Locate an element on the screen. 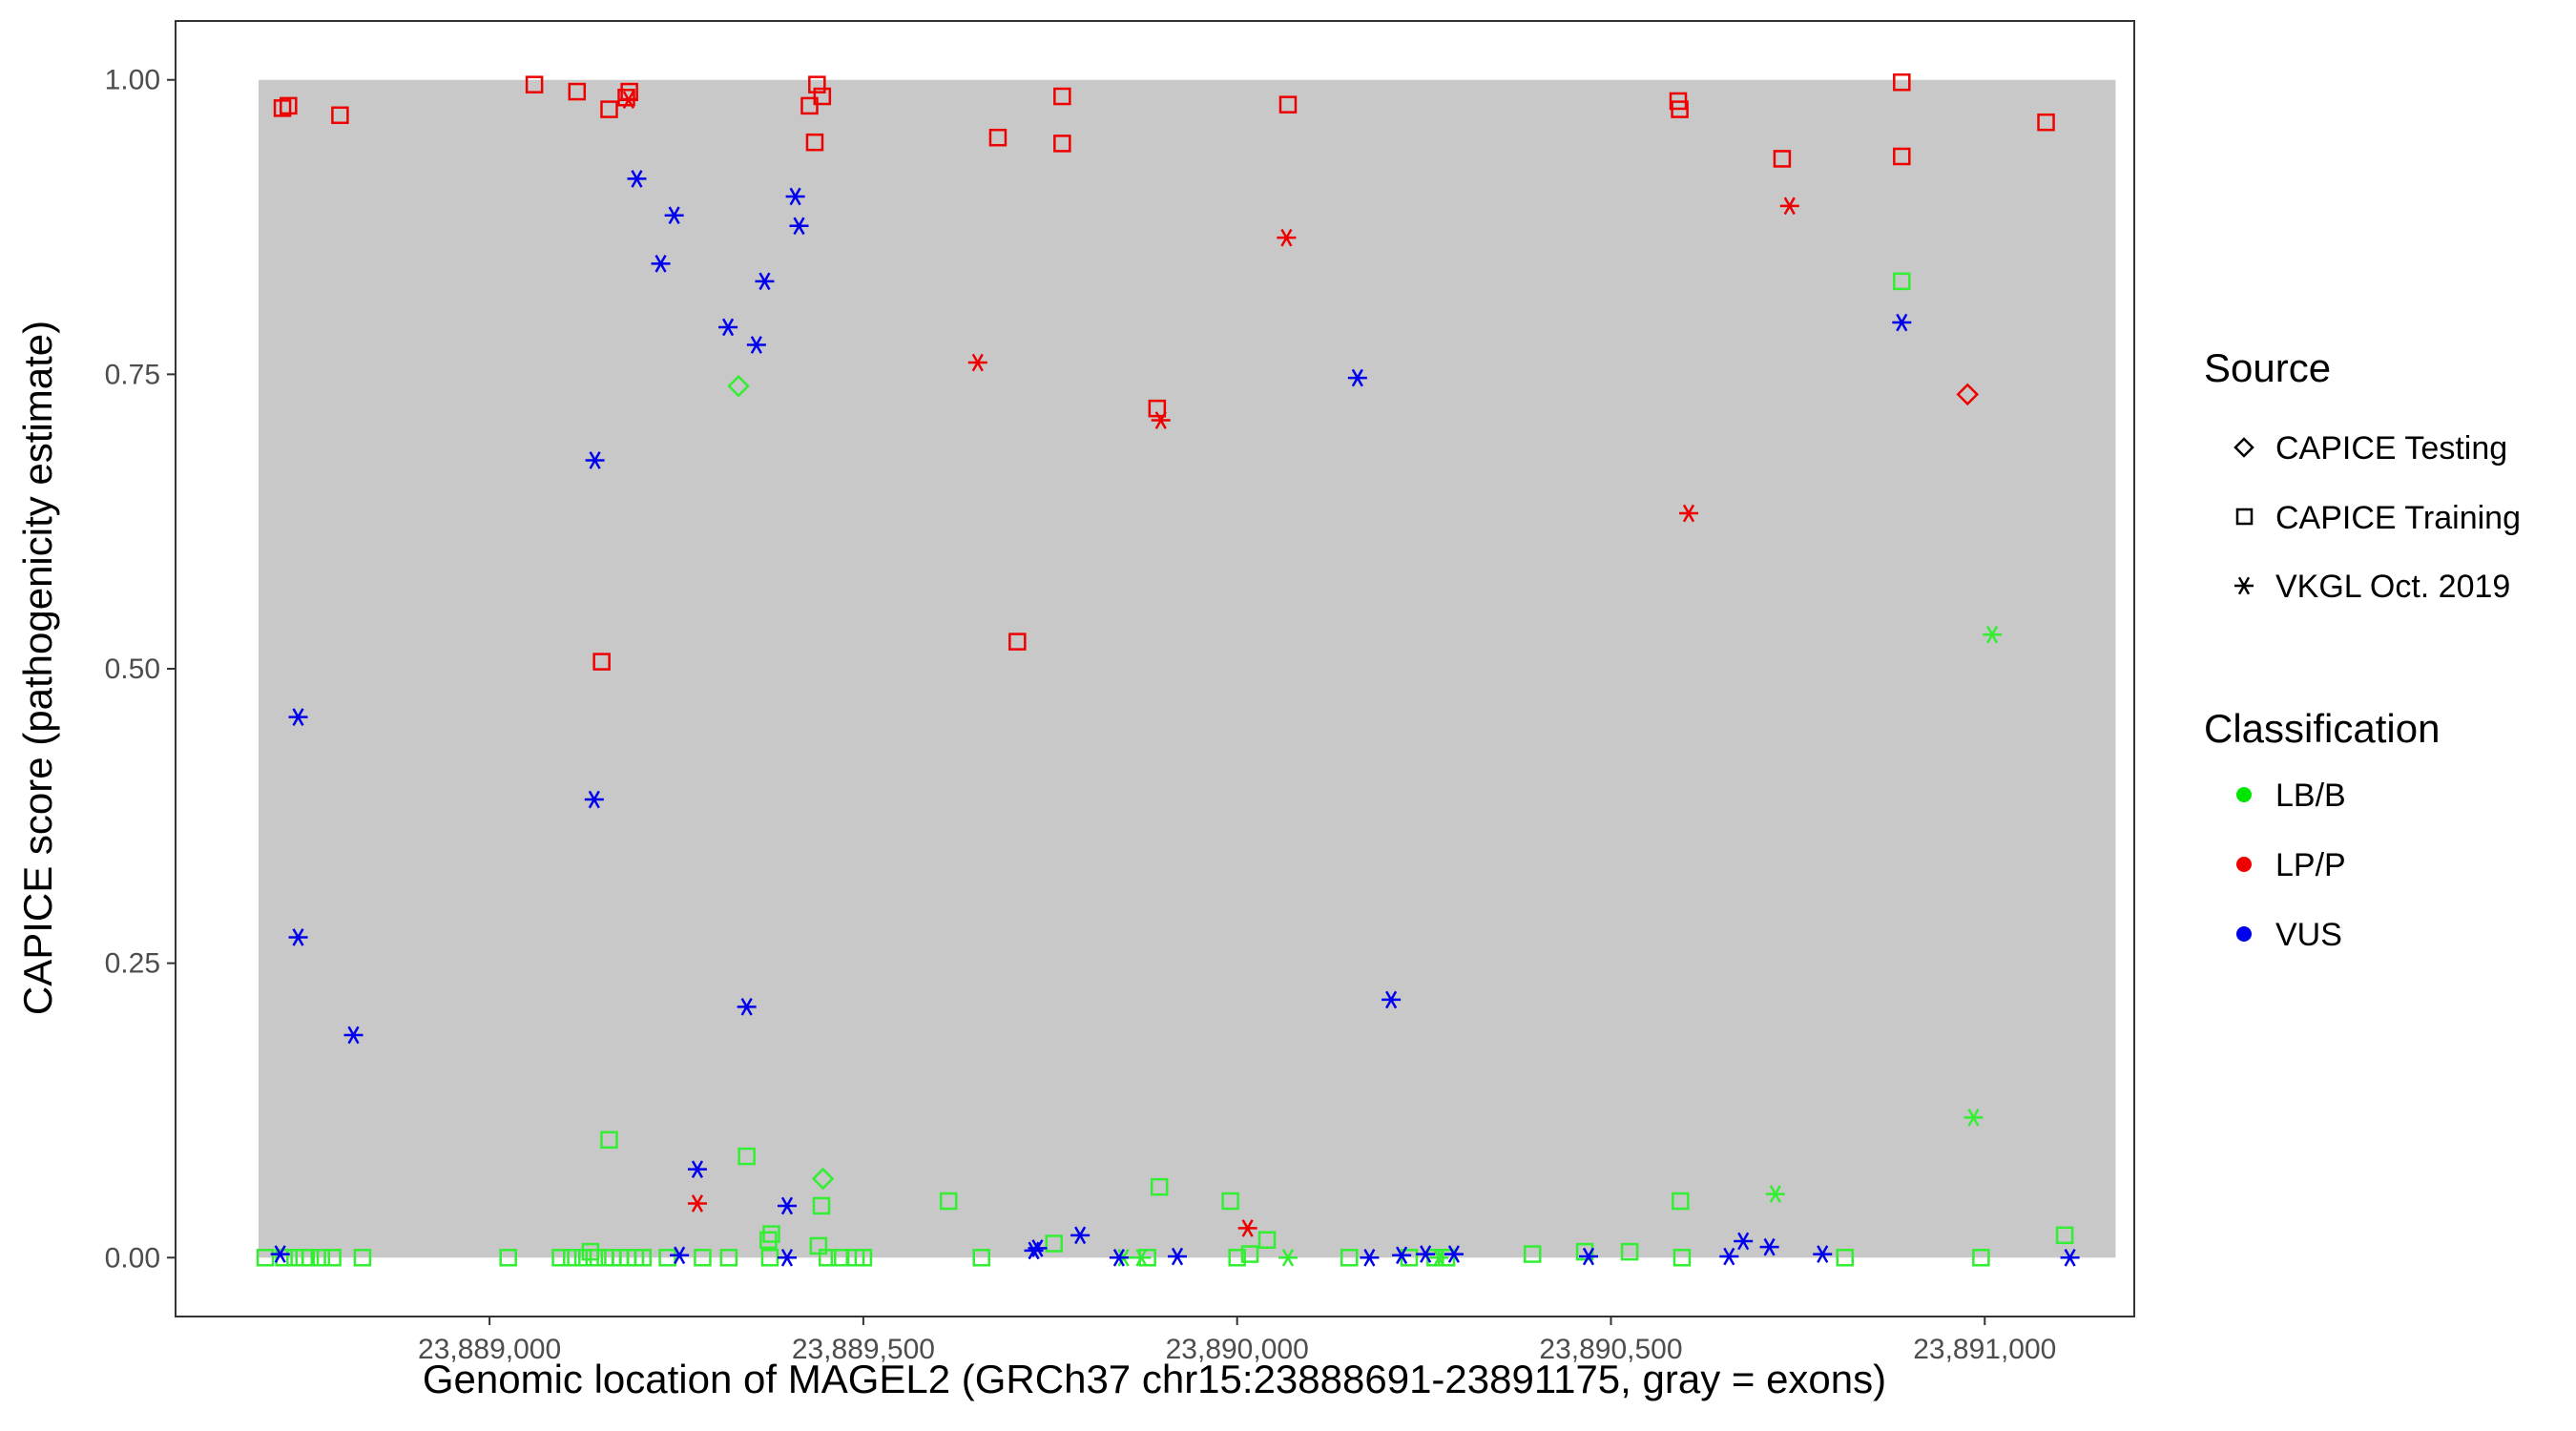 The width and height of the screenshot is (2576, 1431). y-tick-label: 0.25 is located at coordinates (132, 964).